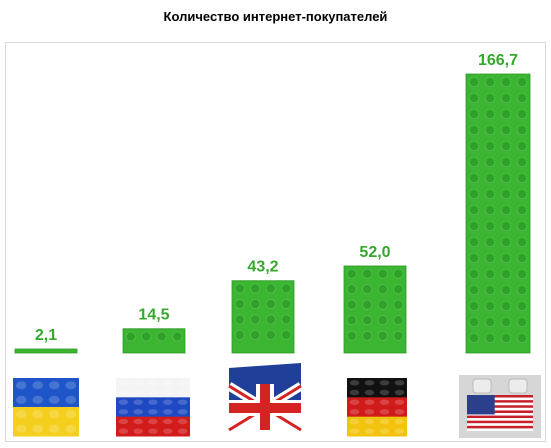 The image size is (551, 448). What do you see at coordinates (153, 407) in the screenshot?
I see `russia-flag-lego-icon` at bounding box center [153, 407].